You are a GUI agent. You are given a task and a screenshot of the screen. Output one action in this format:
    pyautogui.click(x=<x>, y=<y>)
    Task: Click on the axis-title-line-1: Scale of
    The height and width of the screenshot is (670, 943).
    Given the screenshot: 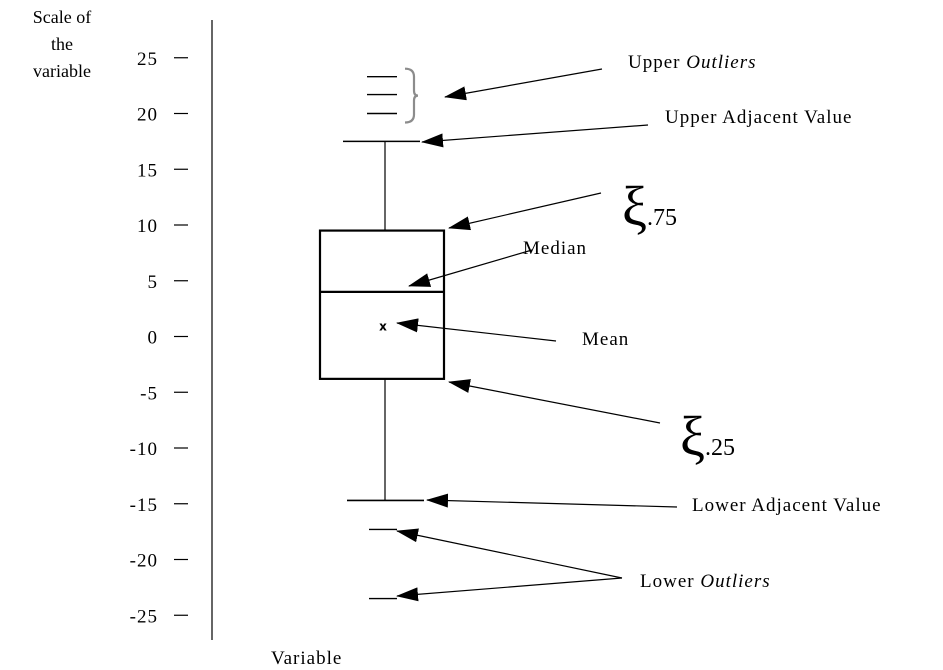 What is the action you would take?
    pyautogui.click(x=62, y=17)
    